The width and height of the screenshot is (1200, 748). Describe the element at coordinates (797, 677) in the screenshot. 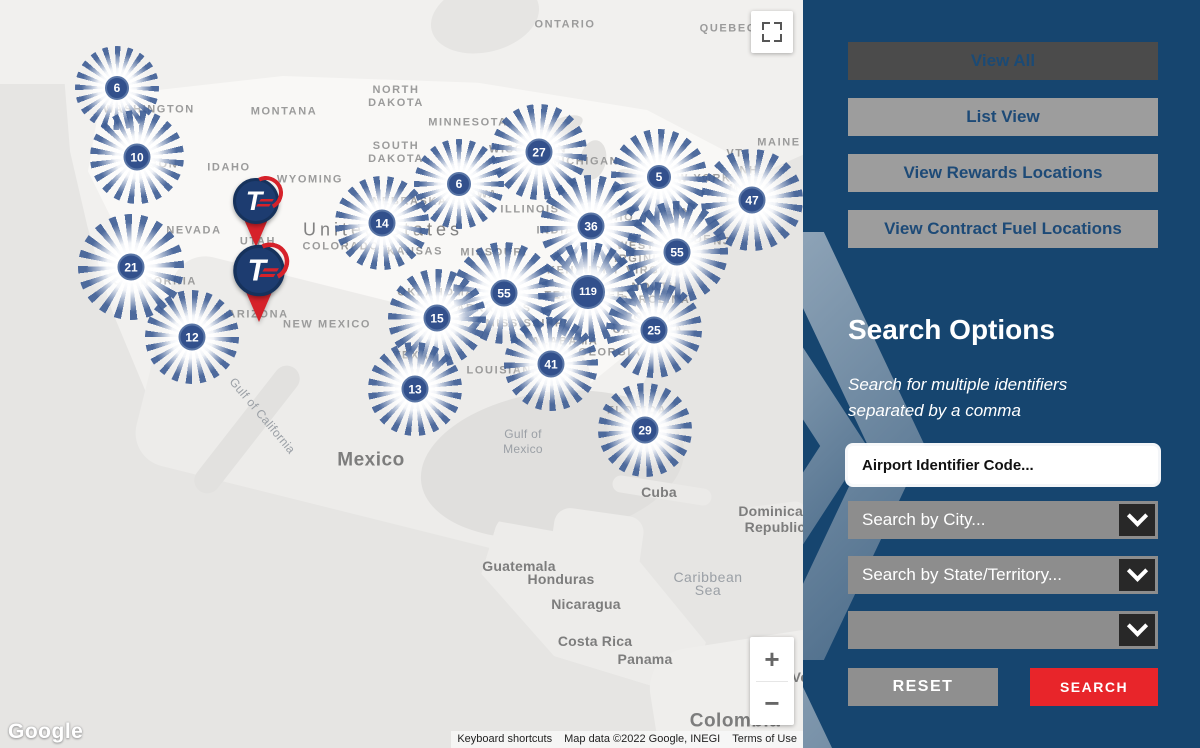

I see `map-label-venez: Venez` at that location.